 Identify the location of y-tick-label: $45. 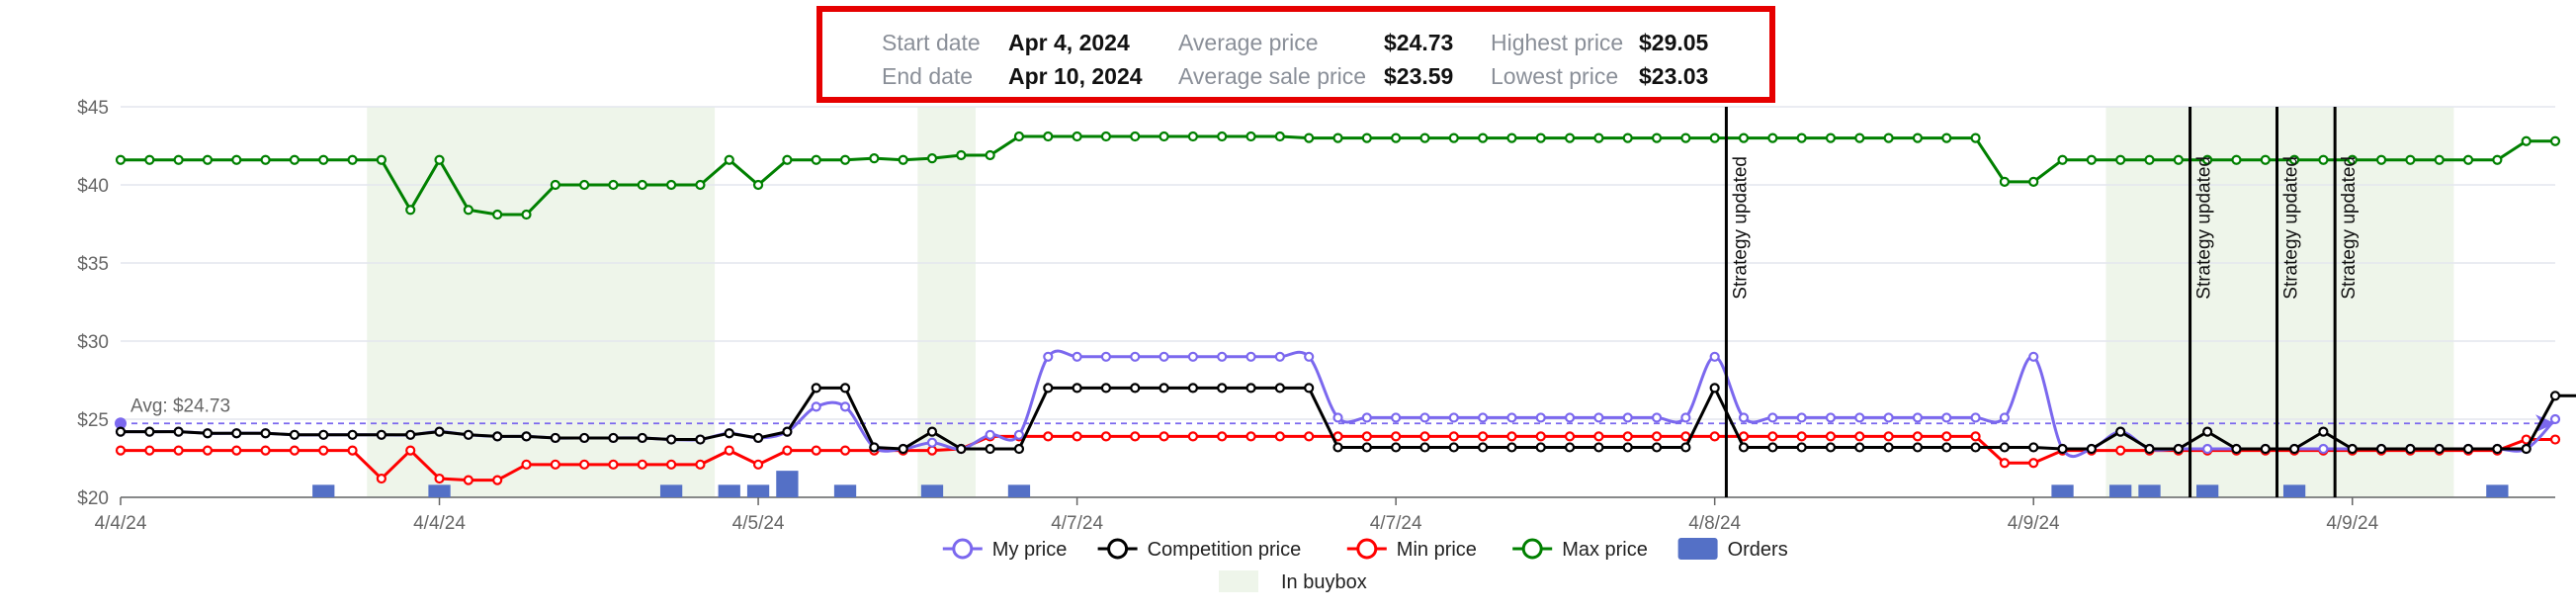
(93, 109).